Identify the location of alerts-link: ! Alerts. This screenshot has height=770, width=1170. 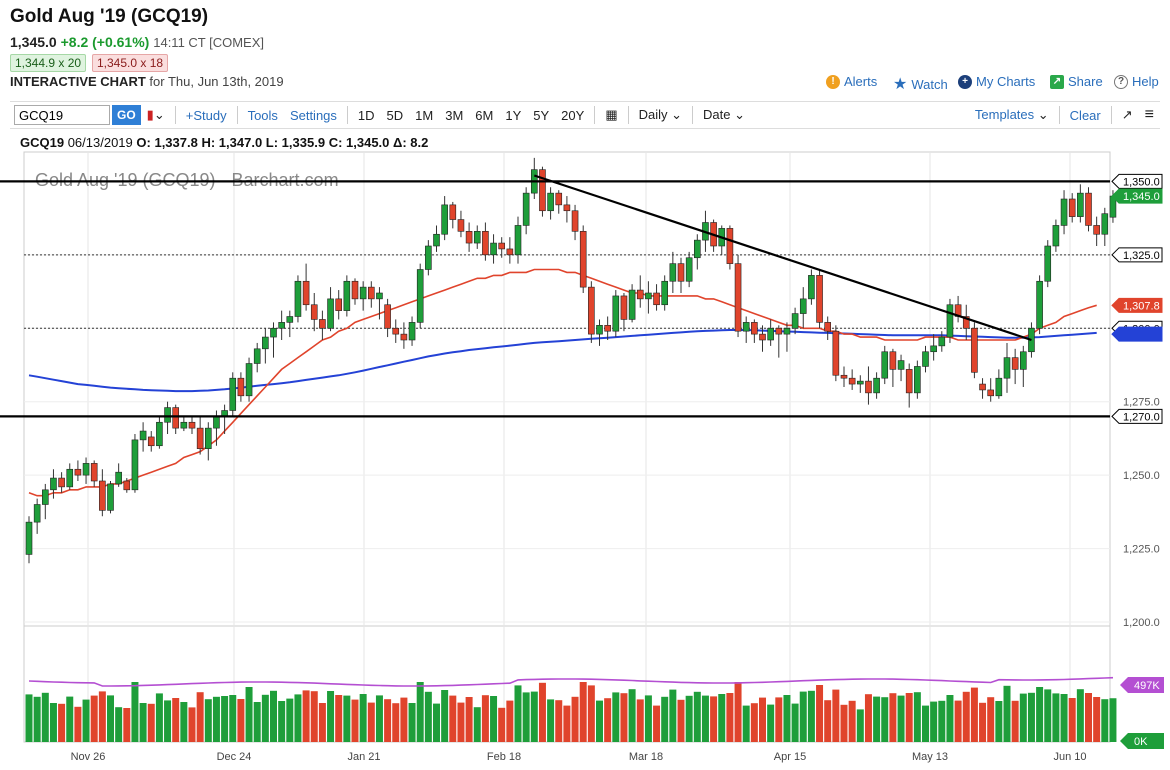
(851, 81).